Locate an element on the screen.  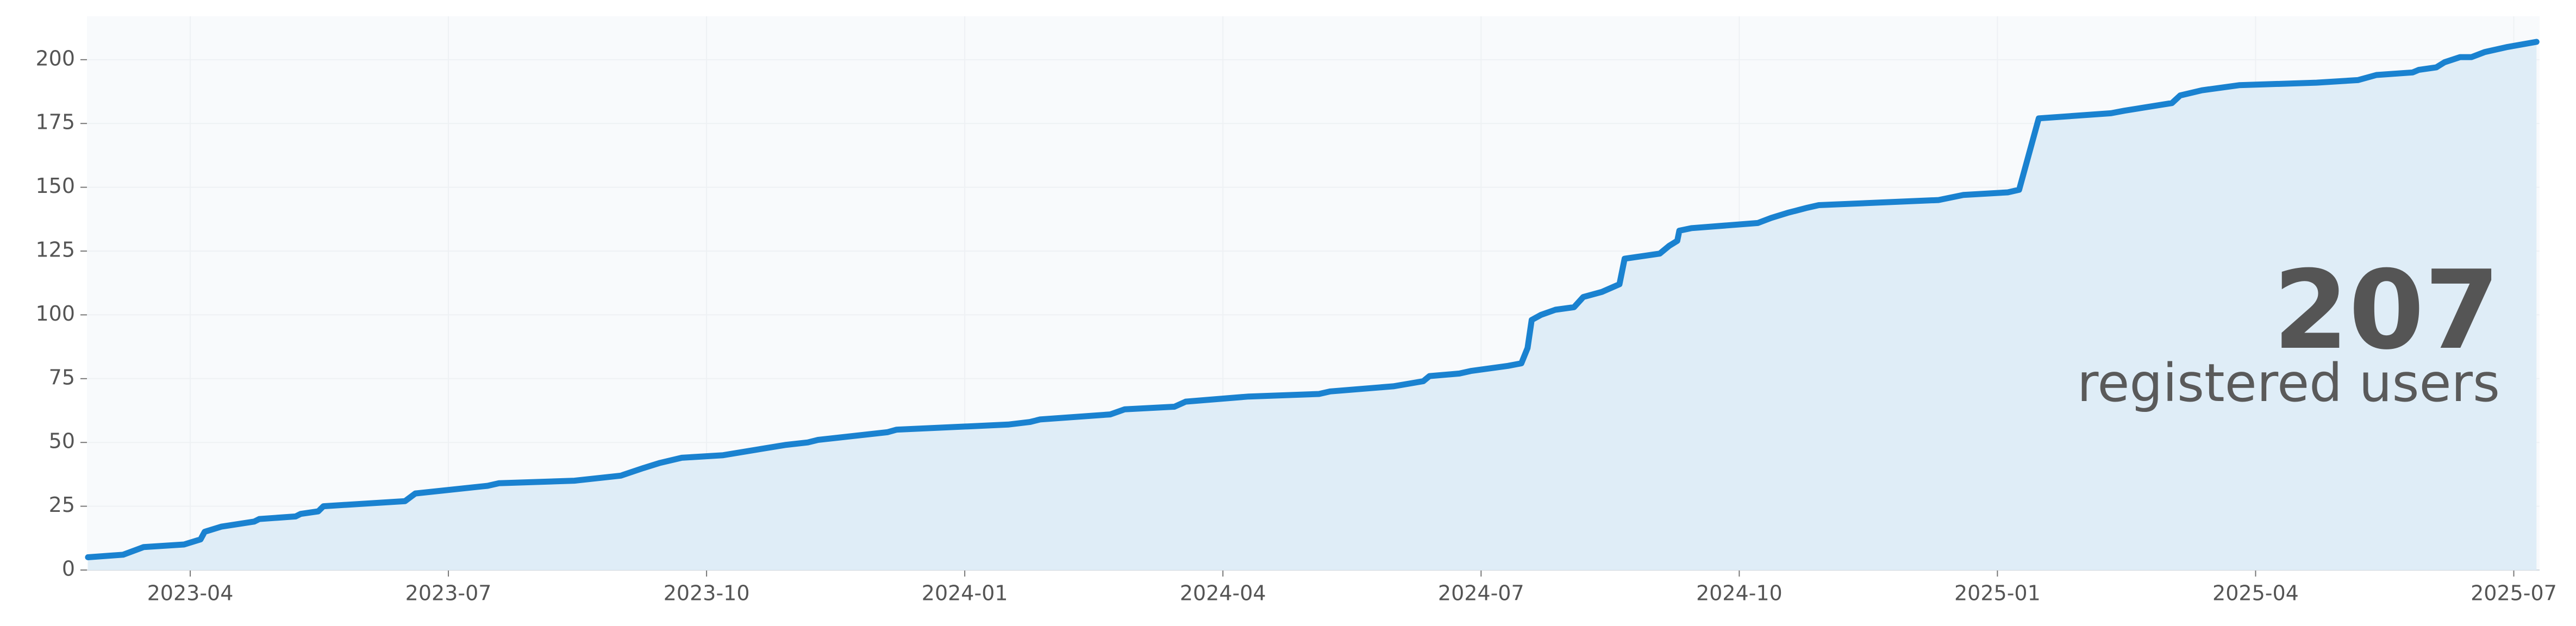
x-tick-label: 2024-04 is located at coordinates (1223, 593).